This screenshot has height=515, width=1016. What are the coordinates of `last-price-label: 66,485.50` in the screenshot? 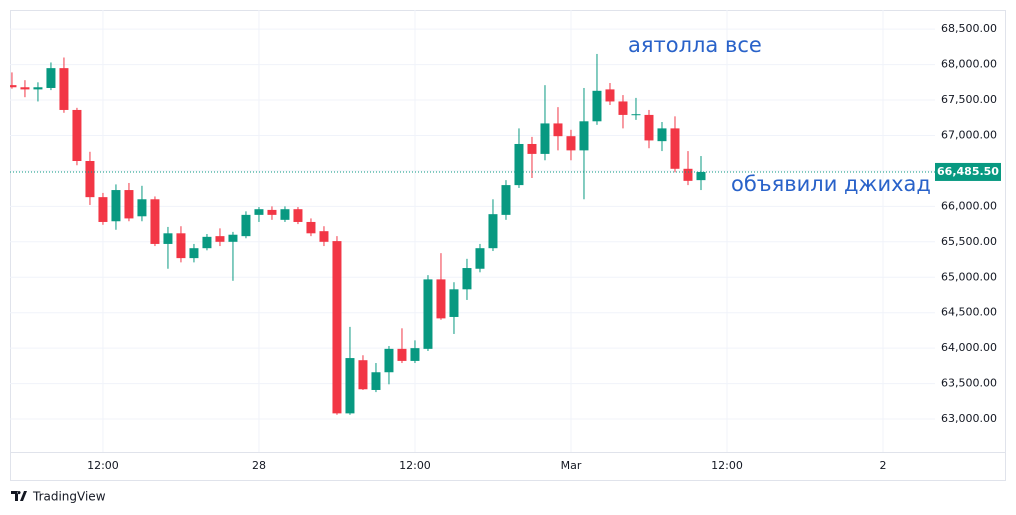 It's located at (968, 171).